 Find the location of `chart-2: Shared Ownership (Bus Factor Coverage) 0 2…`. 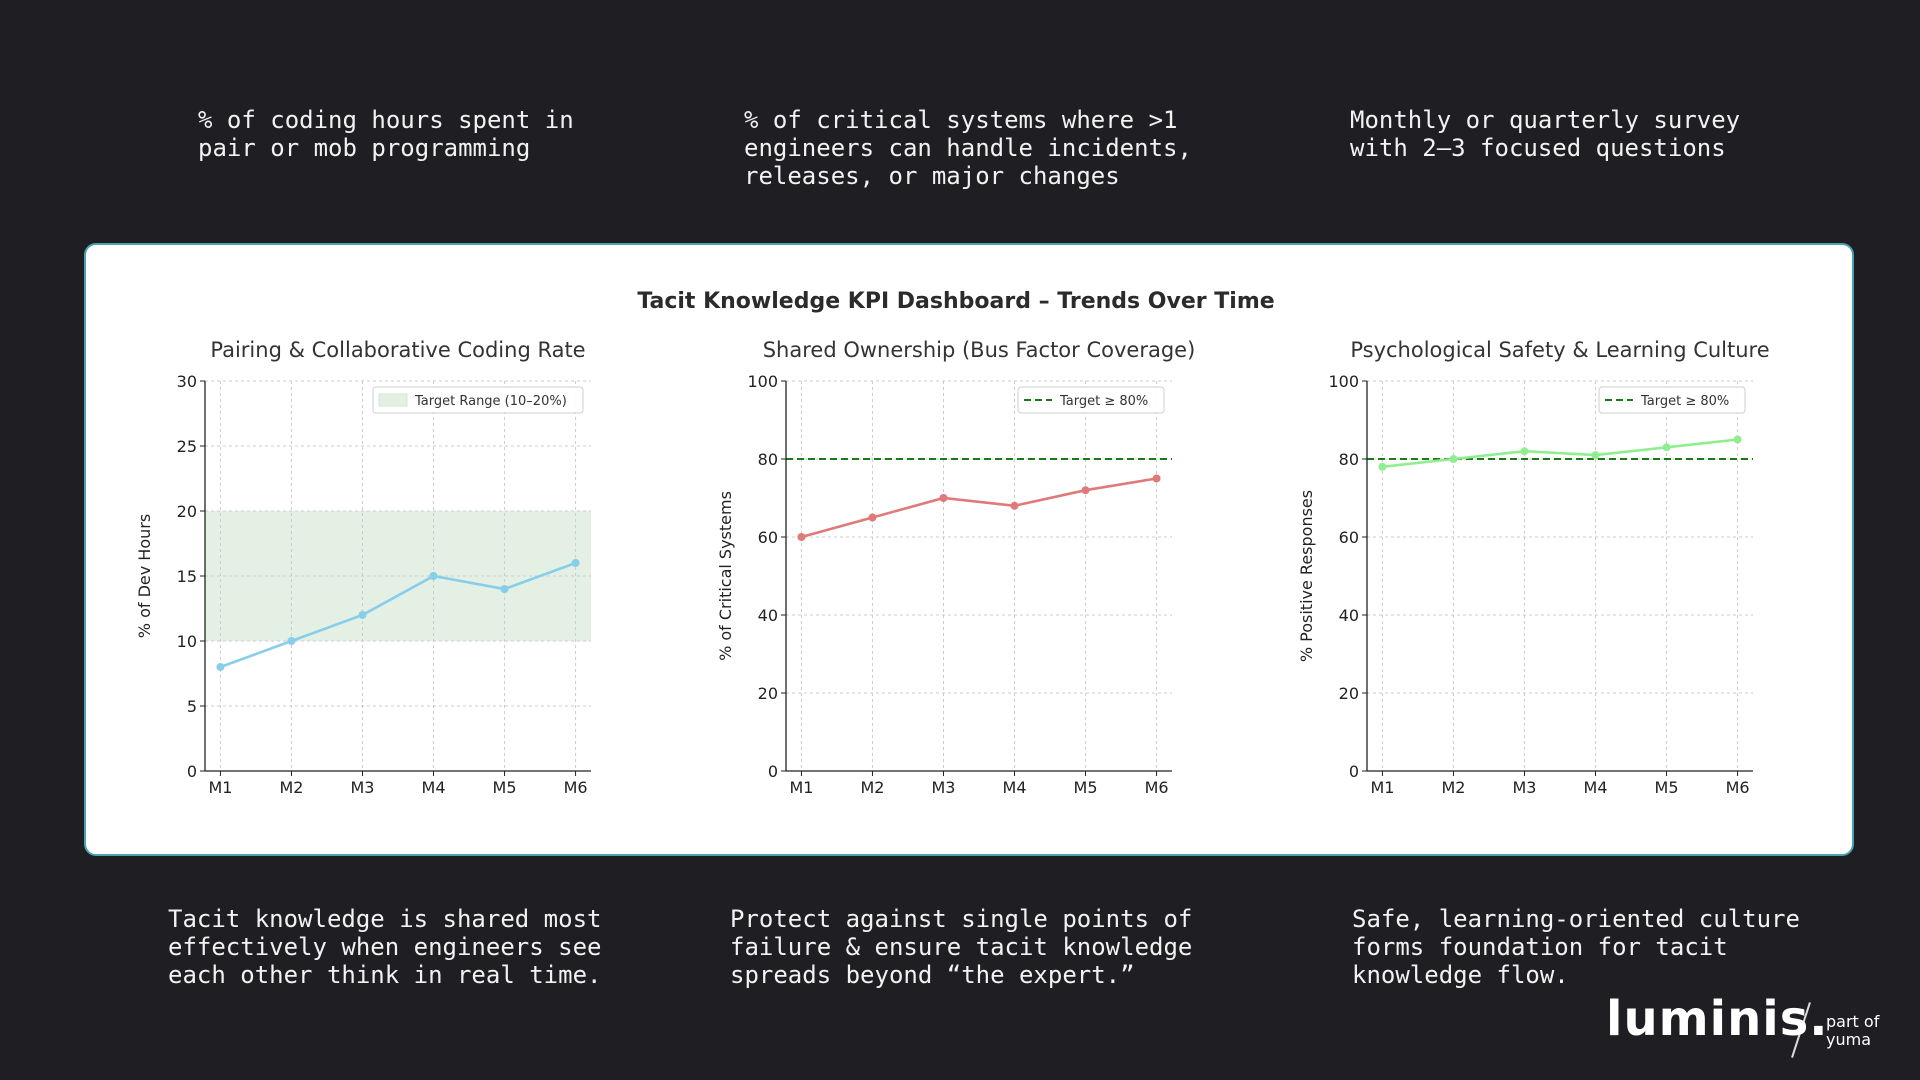

chart-2: Shared Ownership (Bus Factor Coverage) 0 2… is located at coordinates (955, 567).